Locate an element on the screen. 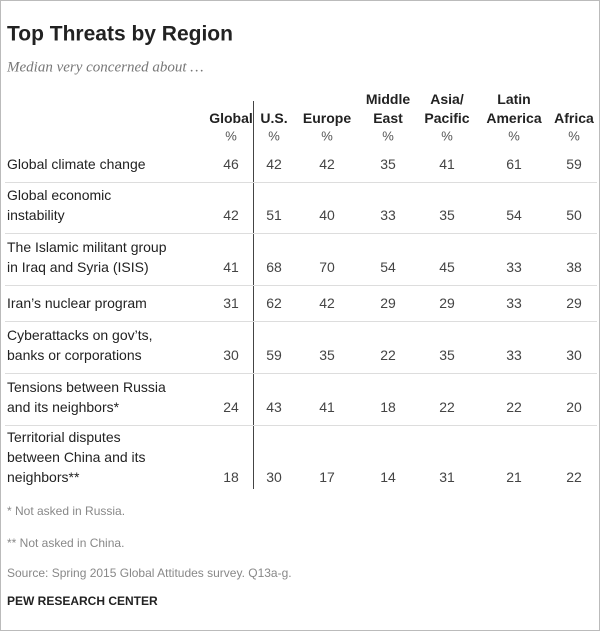 The height and width of the screenshot is (631, 600). column-header: Africa is located at coordinates (574, 118).